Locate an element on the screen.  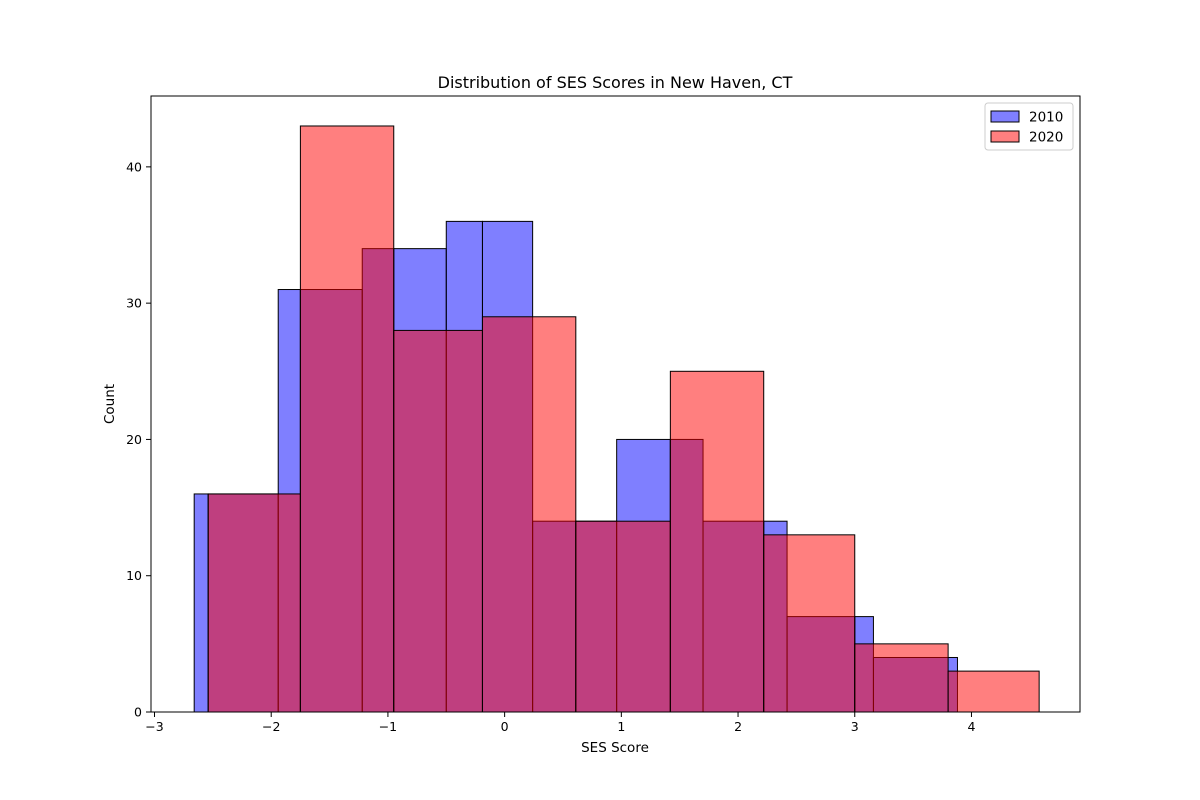
legend: 2010 2020 is located at coordinates (1029, 126).